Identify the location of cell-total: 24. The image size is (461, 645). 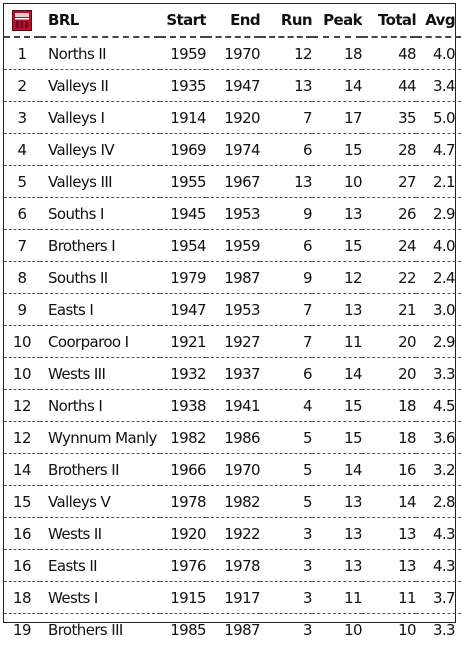
(389, 246).